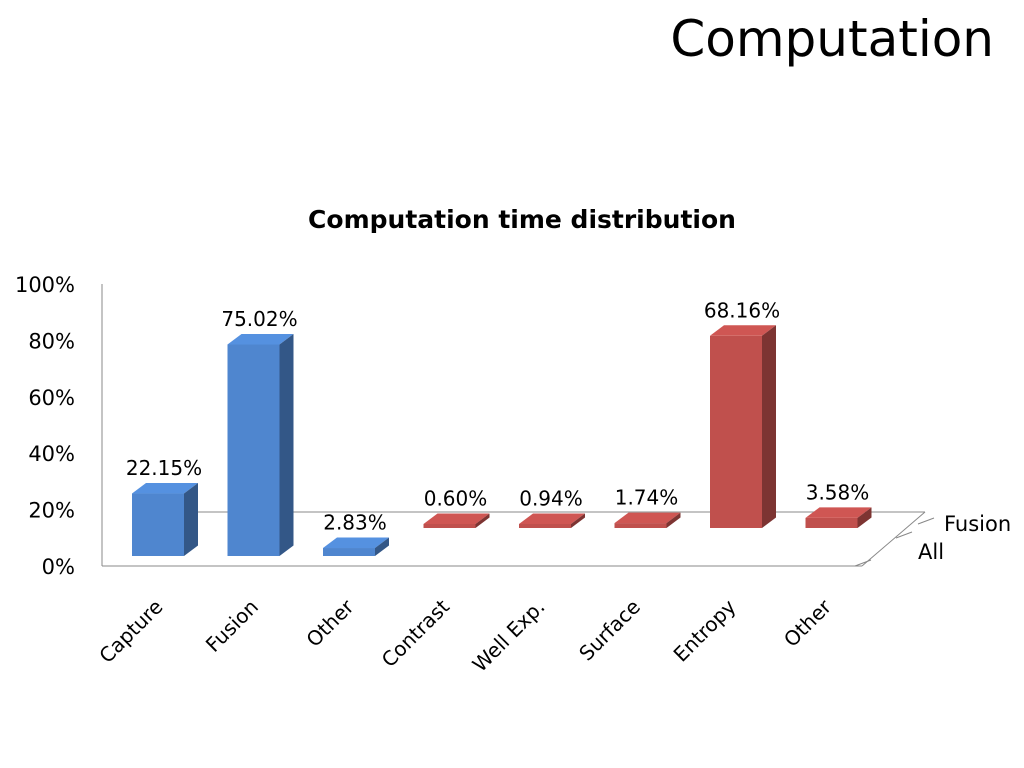 The width and height of the screenshot is (1024, 768). Describe the element at coordinates (509, 636) in the screenshot. I see `x-tick-label: Well Exp.` at that location.